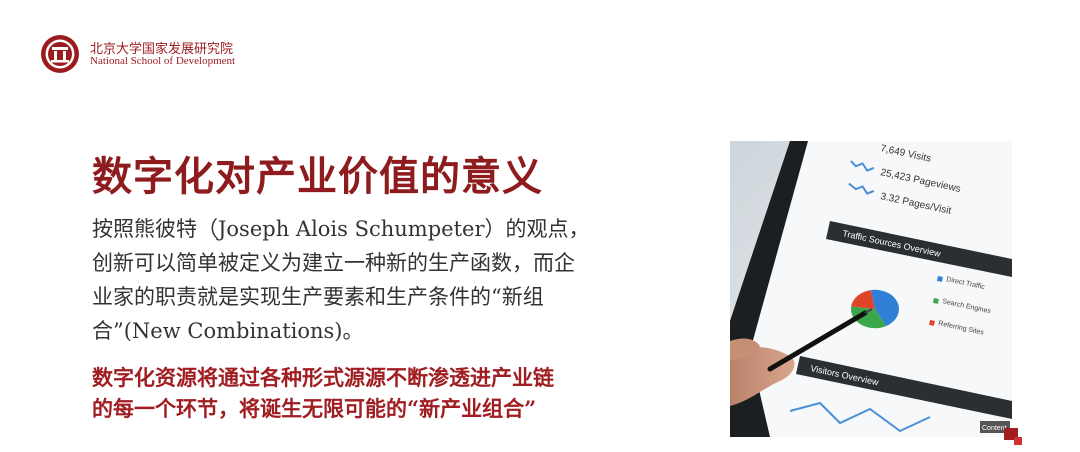  Describe the element at coordinates (163, 61) in the screenshot. I see `org-name-en: National School of Development` at that location.